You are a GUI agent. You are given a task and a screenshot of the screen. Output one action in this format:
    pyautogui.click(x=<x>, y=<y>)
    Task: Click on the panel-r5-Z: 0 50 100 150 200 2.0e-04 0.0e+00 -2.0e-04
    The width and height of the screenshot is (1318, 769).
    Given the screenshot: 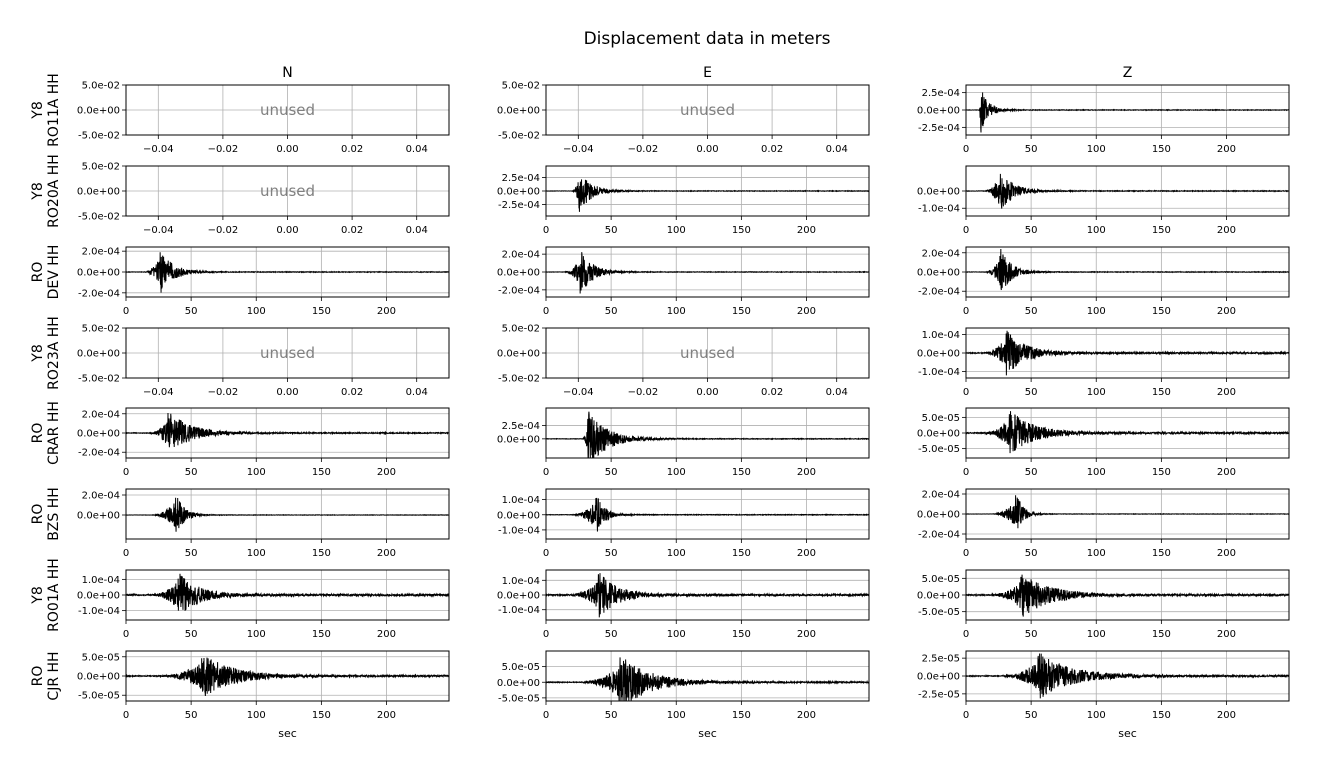 What is the action you would take?
    pyautogui.click(x=1103, y=523)
    